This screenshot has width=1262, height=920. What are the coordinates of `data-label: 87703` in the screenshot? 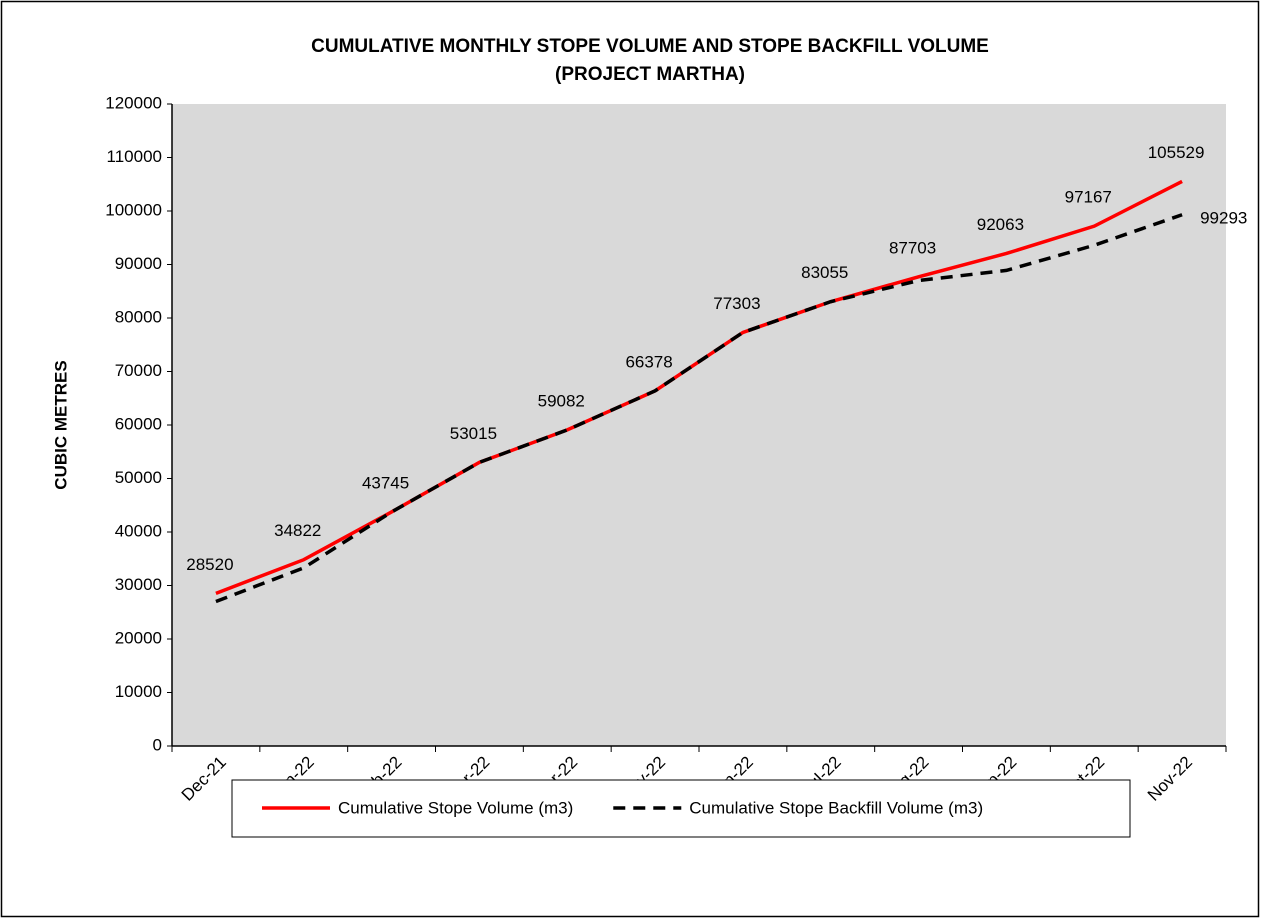 It's located at (912, 247).